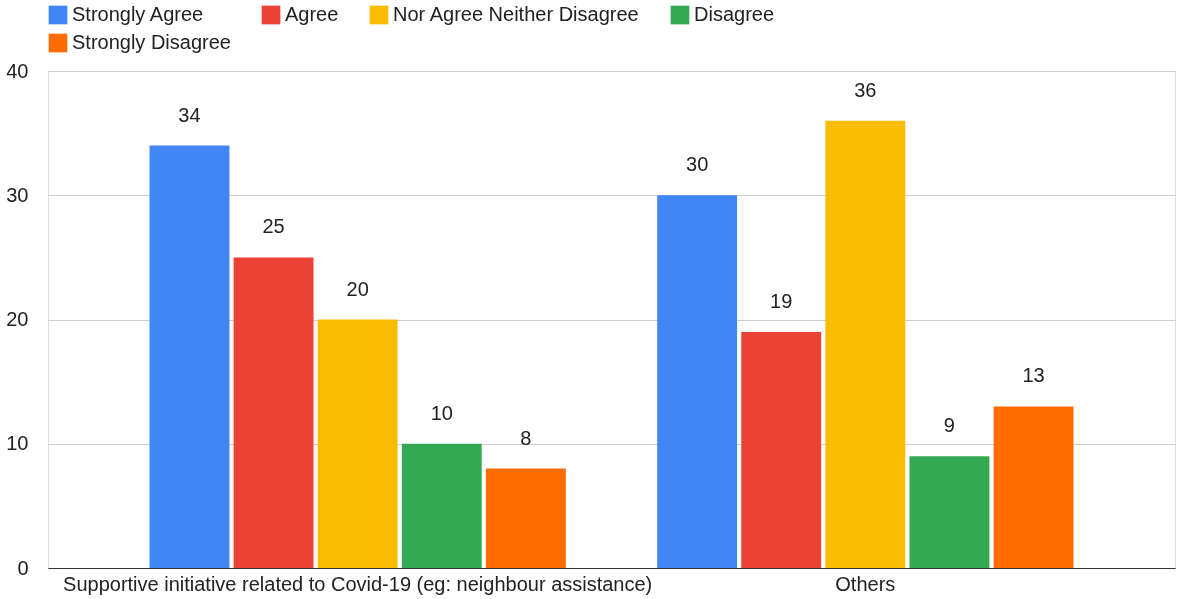 The image size is (1180, 599). What do you see at coordinates (151, 42) in the screenshot?
I see `legend-label: Strongly Disagree` at bounding box center [151, 42].